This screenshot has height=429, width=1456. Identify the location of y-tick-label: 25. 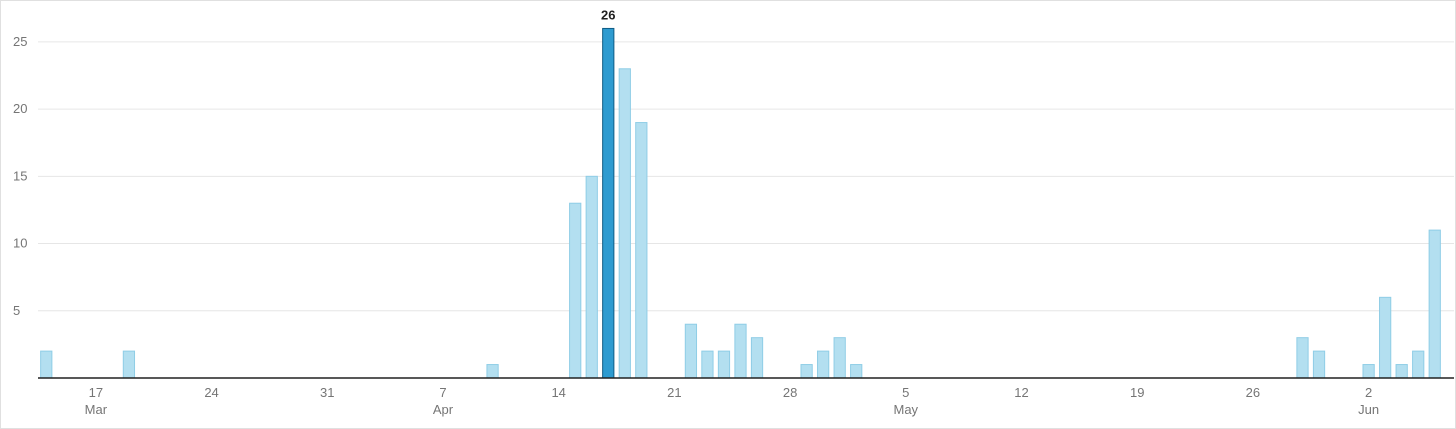
(20, 41).